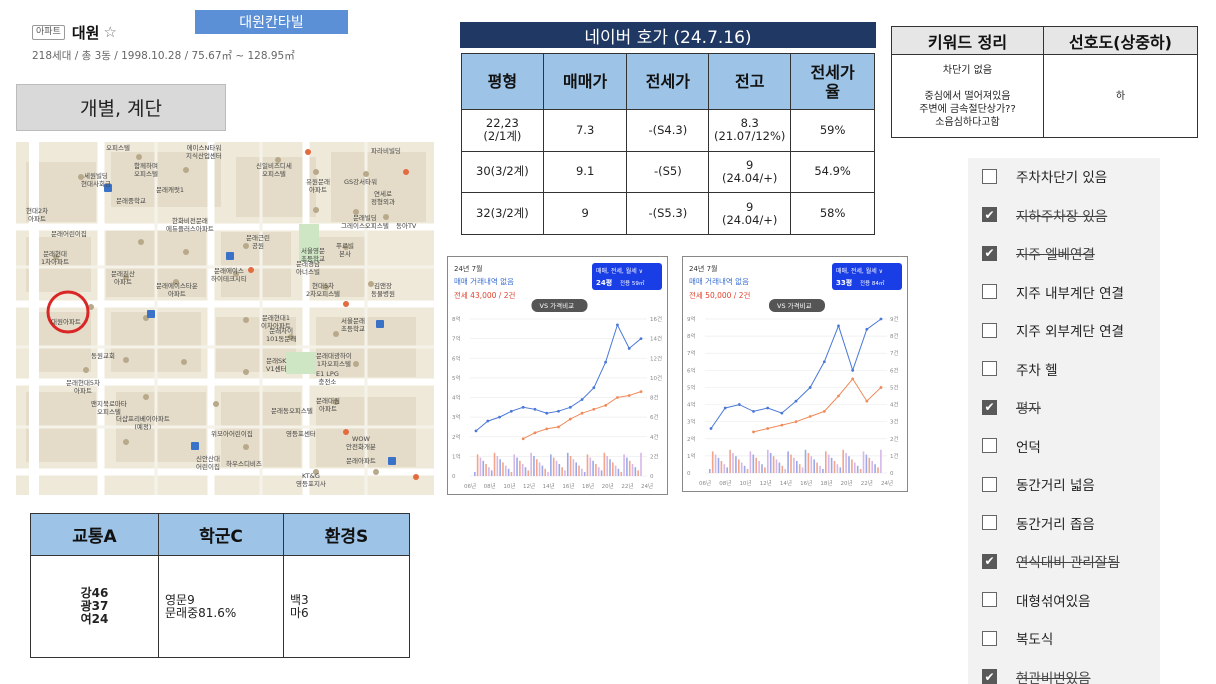 The image size is (1216, 684). Describe the element at coordinates (502, 172) in the screenshot. I see `price-cell: 30(3/2계)` at that location.